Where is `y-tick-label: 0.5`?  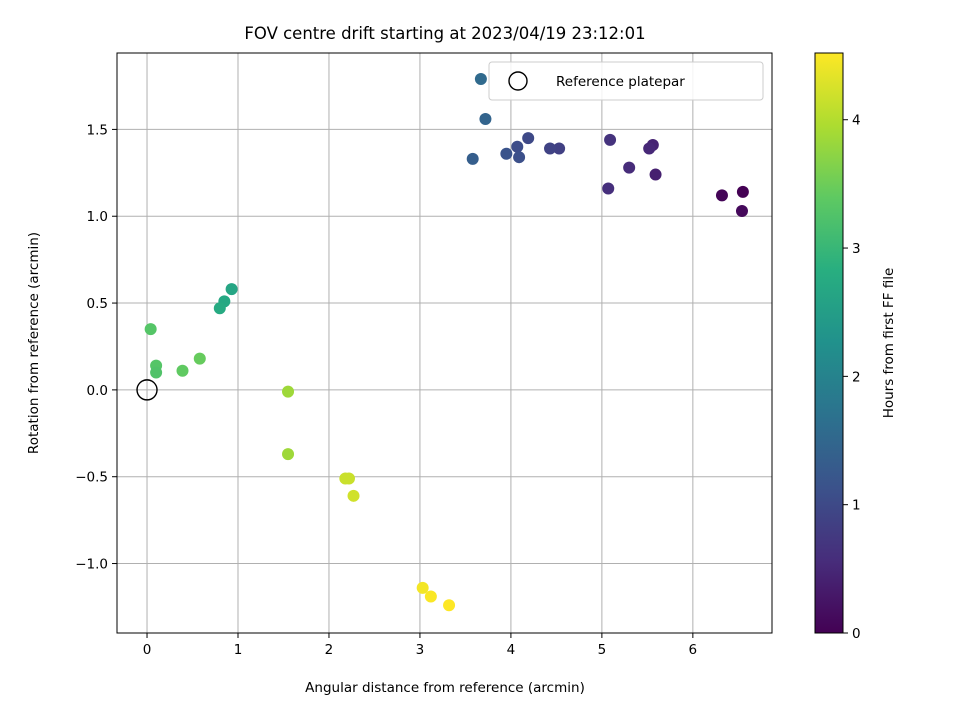 y-tick-label: 0.5 is located at coordinates (97, 304).